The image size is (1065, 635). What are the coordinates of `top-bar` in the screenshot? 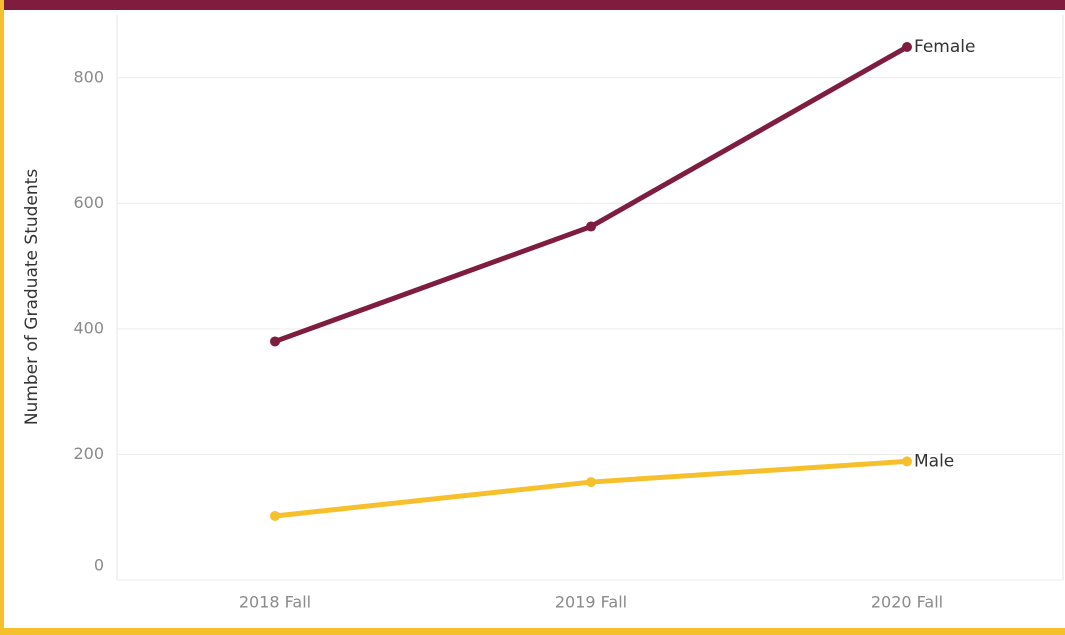 It's located at (532, 5).